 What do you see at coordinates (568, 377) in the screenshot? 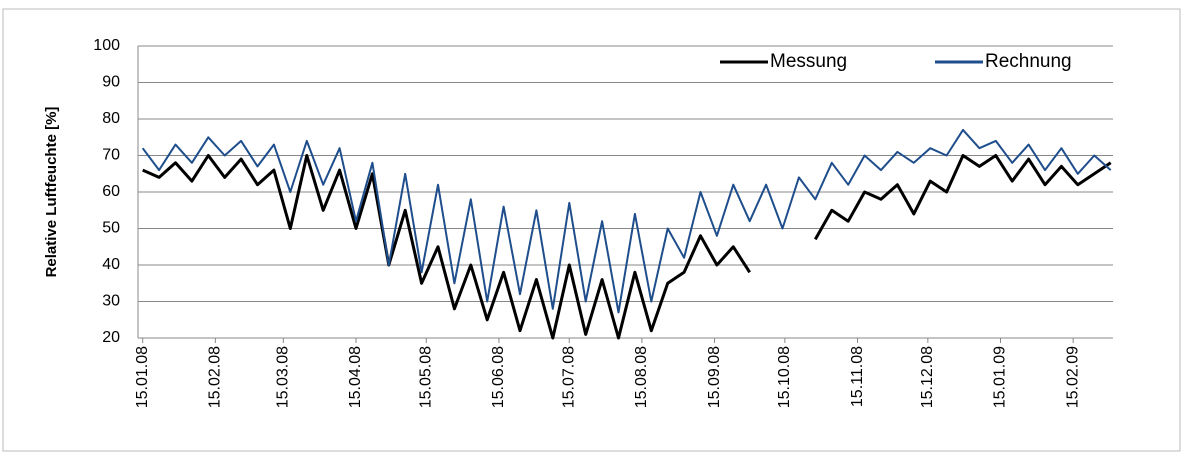
I see `x-tick-label: 15.07.08` at bounding box center [568, 377].